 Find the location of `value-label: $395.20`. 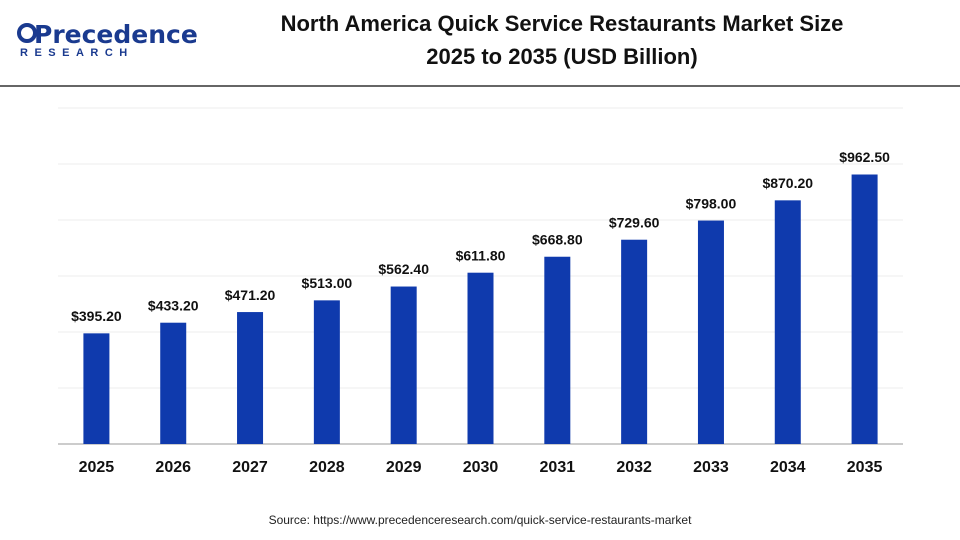

value-label: $395.20 is located at coordinates (96, 316).